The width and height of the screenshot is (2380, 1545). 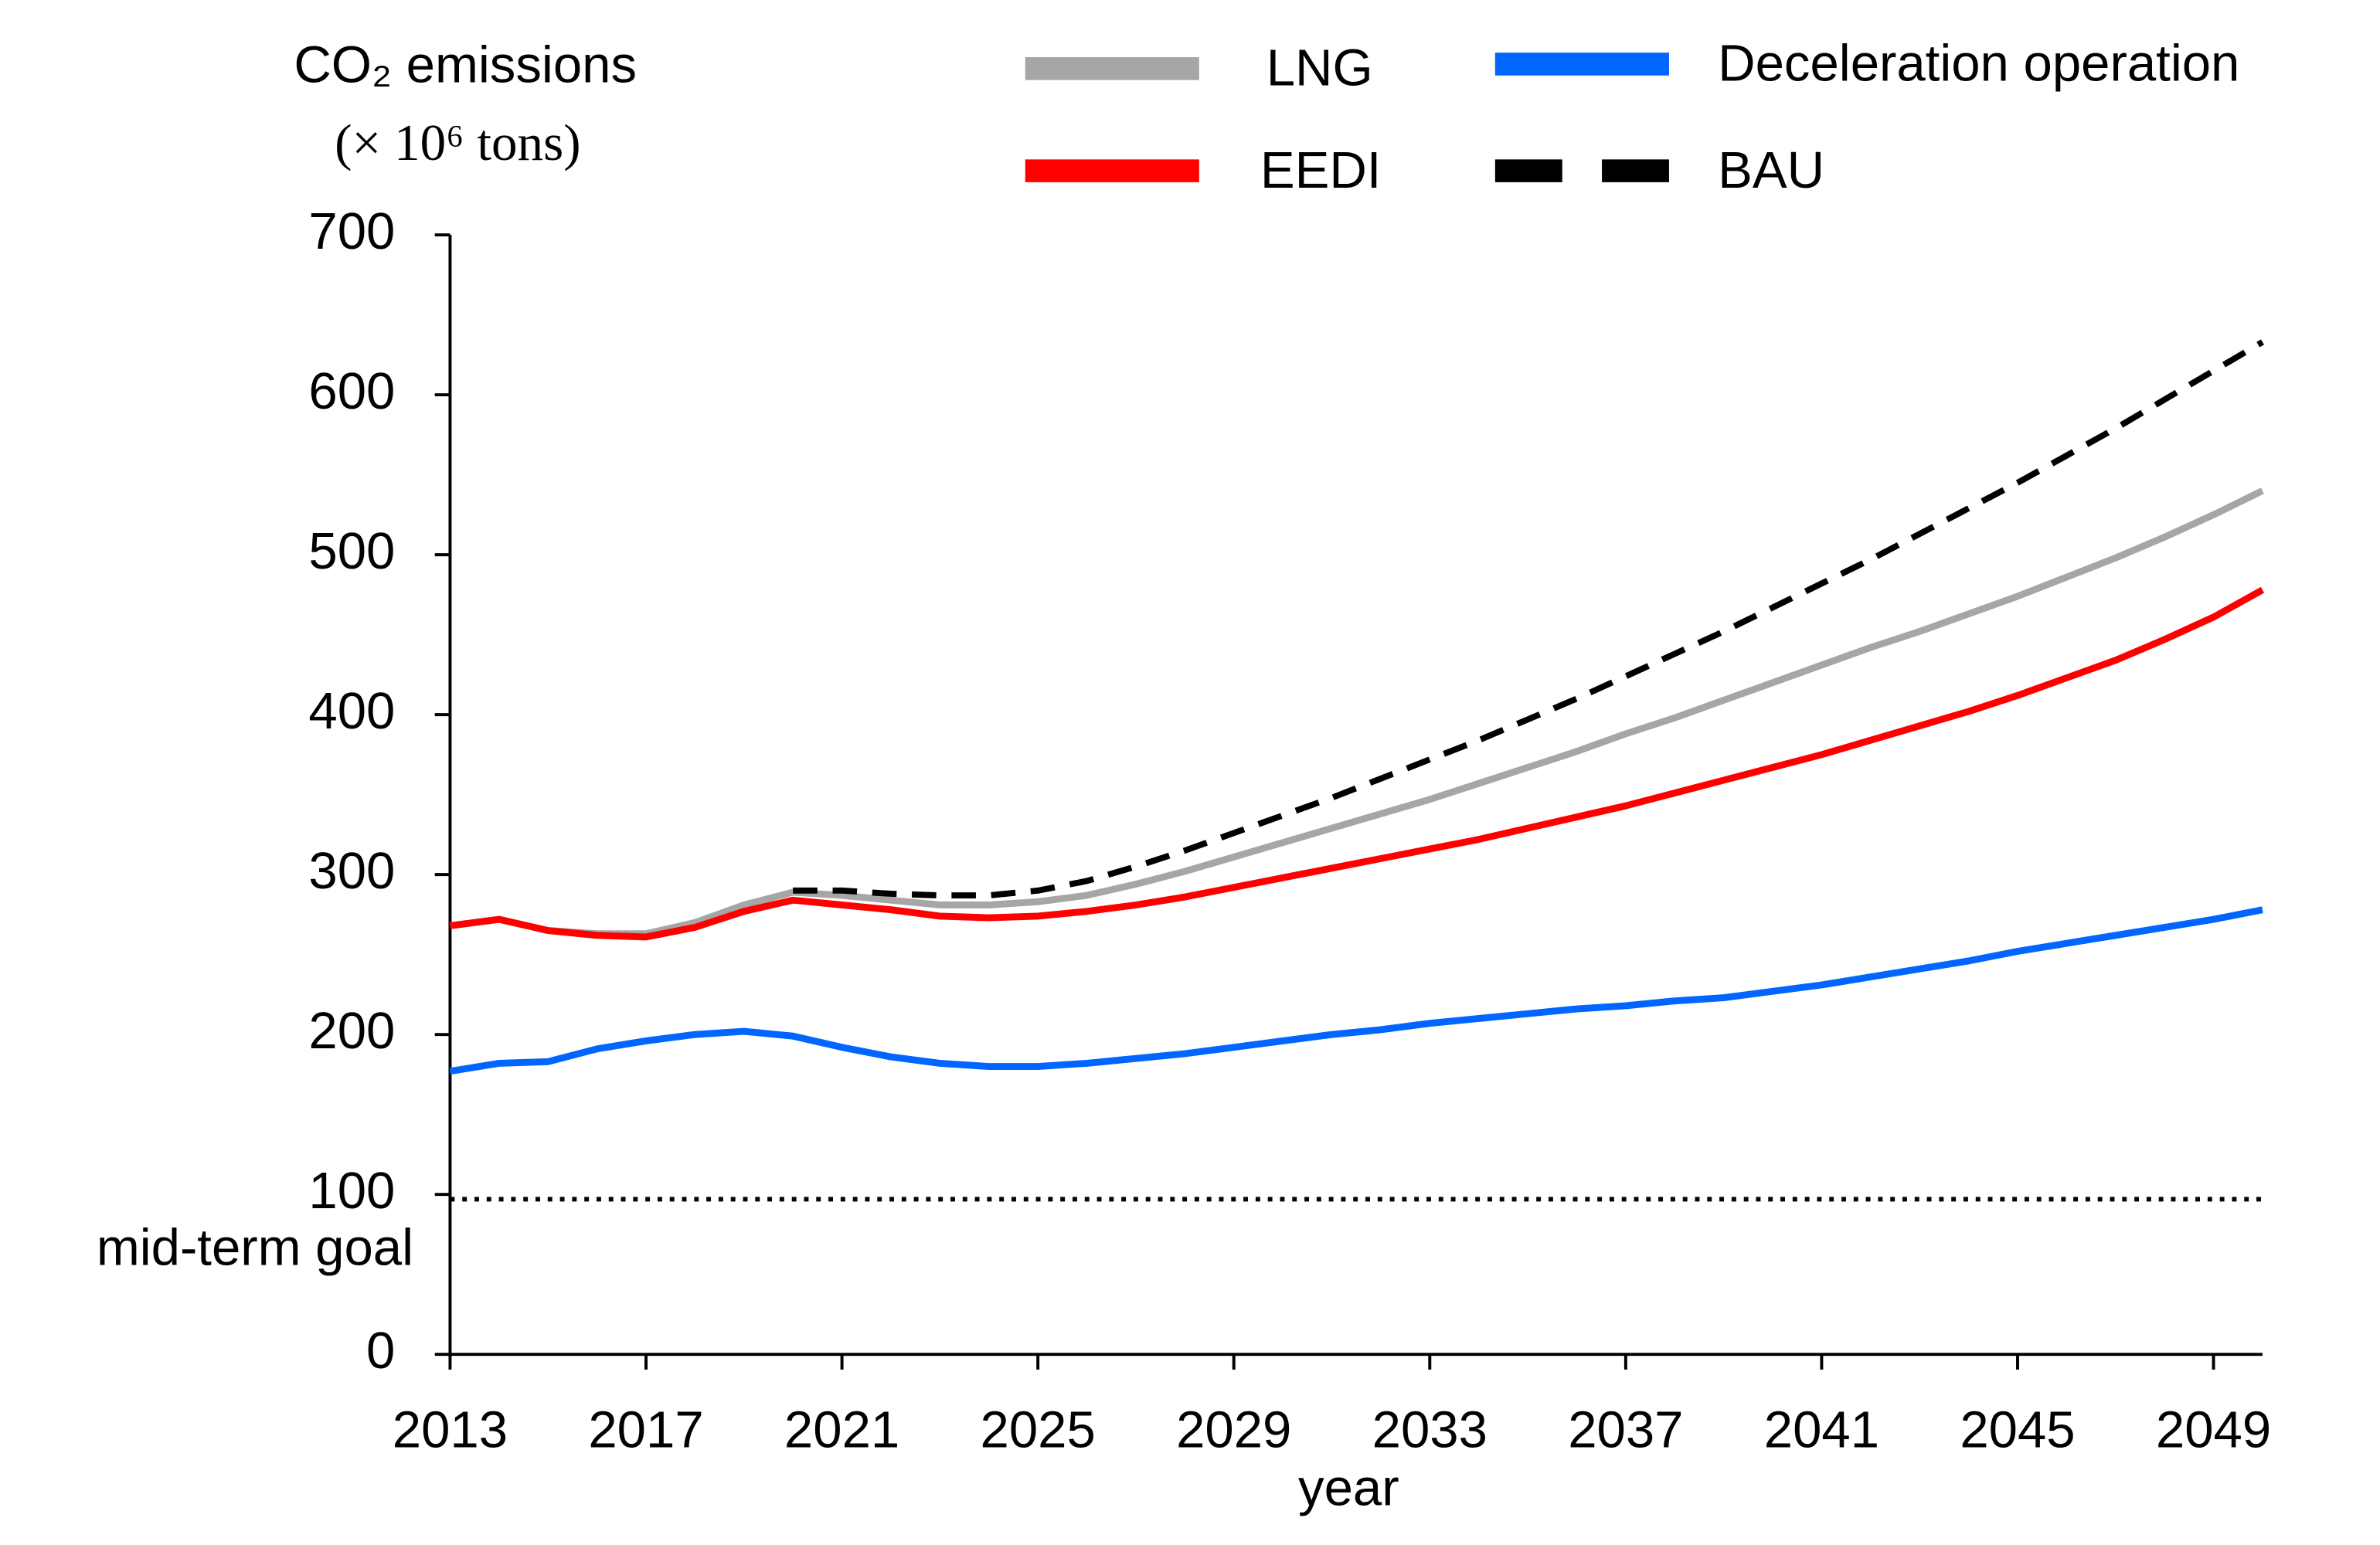 I want to click on x-tick-label: 2025, so click(x=1038, y=1430).